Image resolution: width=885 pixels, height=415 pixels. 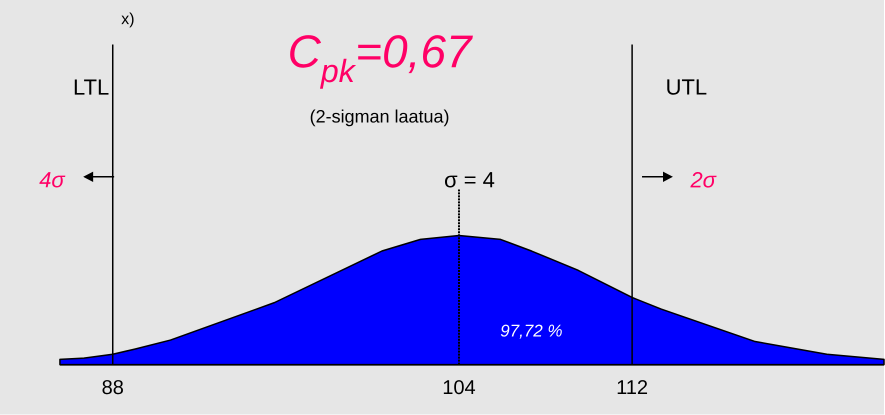 What do you see at coordinates (703, 180) in the screenshot?
I see `text: 2σ` at bounding box center [703, 180].